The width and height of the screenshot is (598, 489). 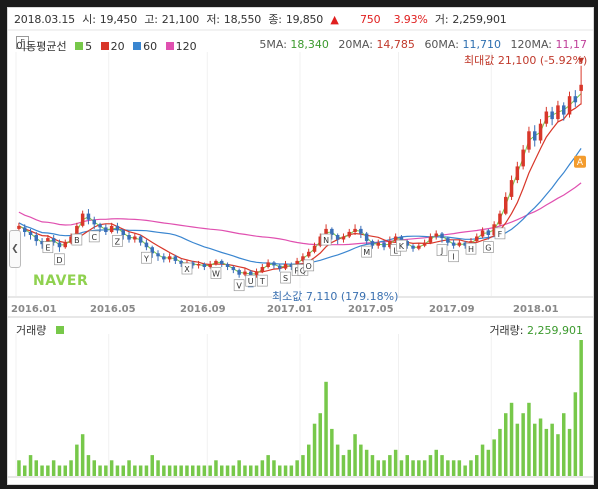 What do you see at coordinates (371, 309) in the screenshot?
I see `x-tick-label: 2017.05` at bounding box center [371, 309].